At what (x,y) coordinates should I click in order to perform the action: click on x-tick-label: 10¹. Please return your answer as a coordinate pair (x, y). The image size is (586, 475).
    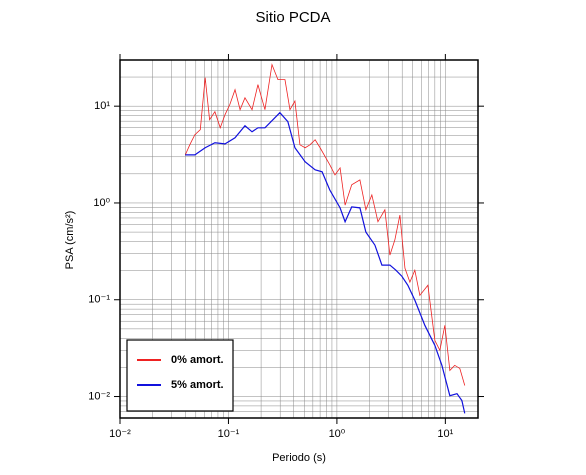
    Looking at the image, I should click on (445, 434).